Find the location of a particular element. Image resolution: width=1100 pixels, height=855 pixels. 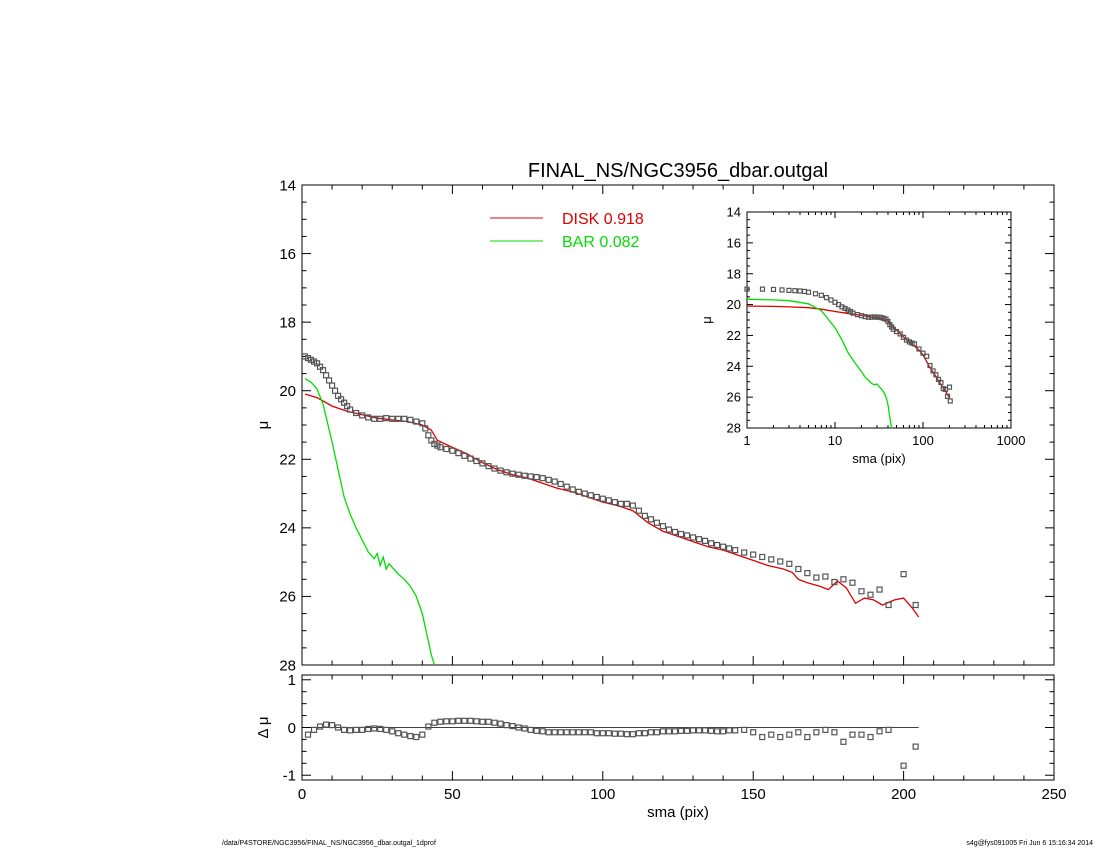

inset-y-axis-label: μ is located at coordinates (706, 320).